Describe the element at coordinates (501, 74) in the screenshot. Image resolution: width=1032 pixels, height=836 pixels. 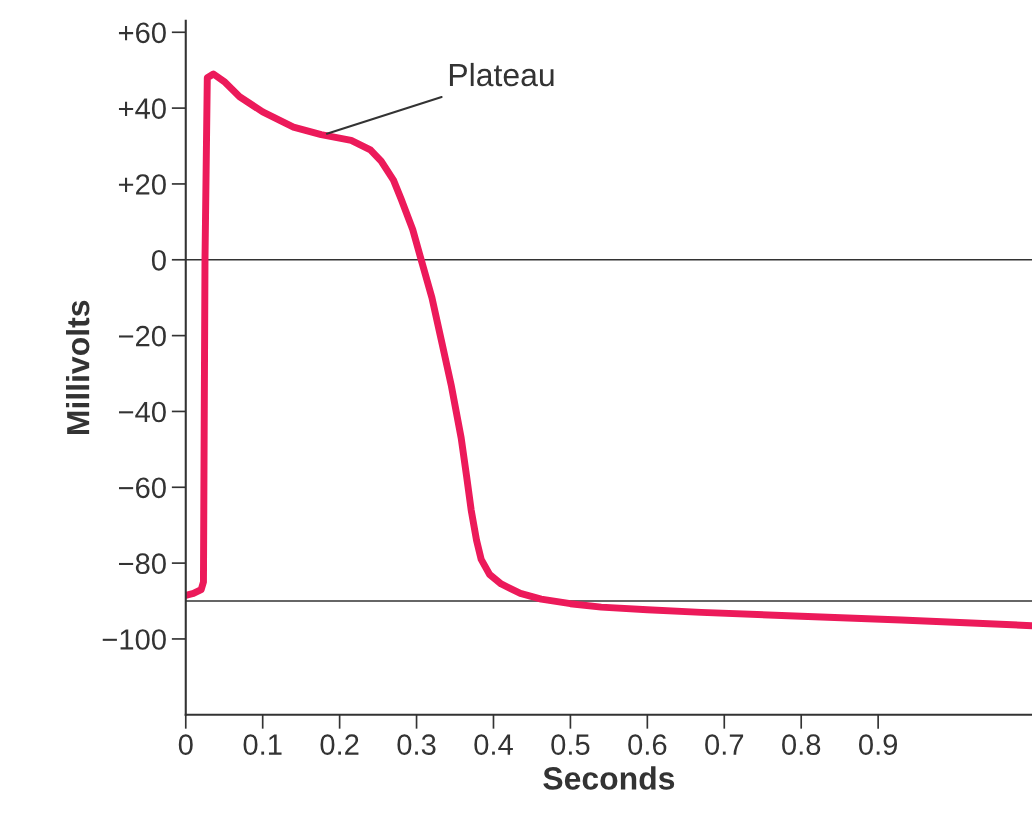
I see `annotation: Plateau` at that location.